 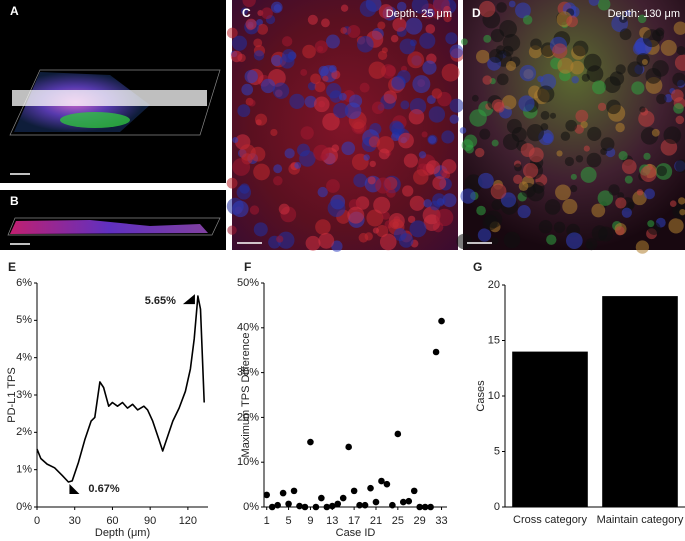 I want to click on y-tick-label: 3%, so click(x=24, y=395).